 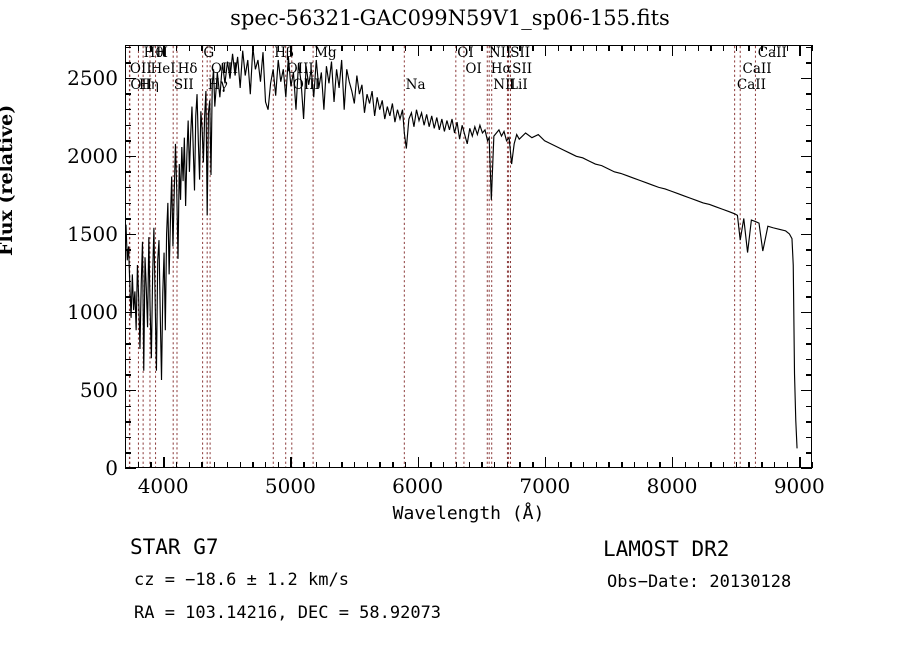 I want to click on obs-date-text: Obs−Date: 20130128, so click(x=699, y=582).